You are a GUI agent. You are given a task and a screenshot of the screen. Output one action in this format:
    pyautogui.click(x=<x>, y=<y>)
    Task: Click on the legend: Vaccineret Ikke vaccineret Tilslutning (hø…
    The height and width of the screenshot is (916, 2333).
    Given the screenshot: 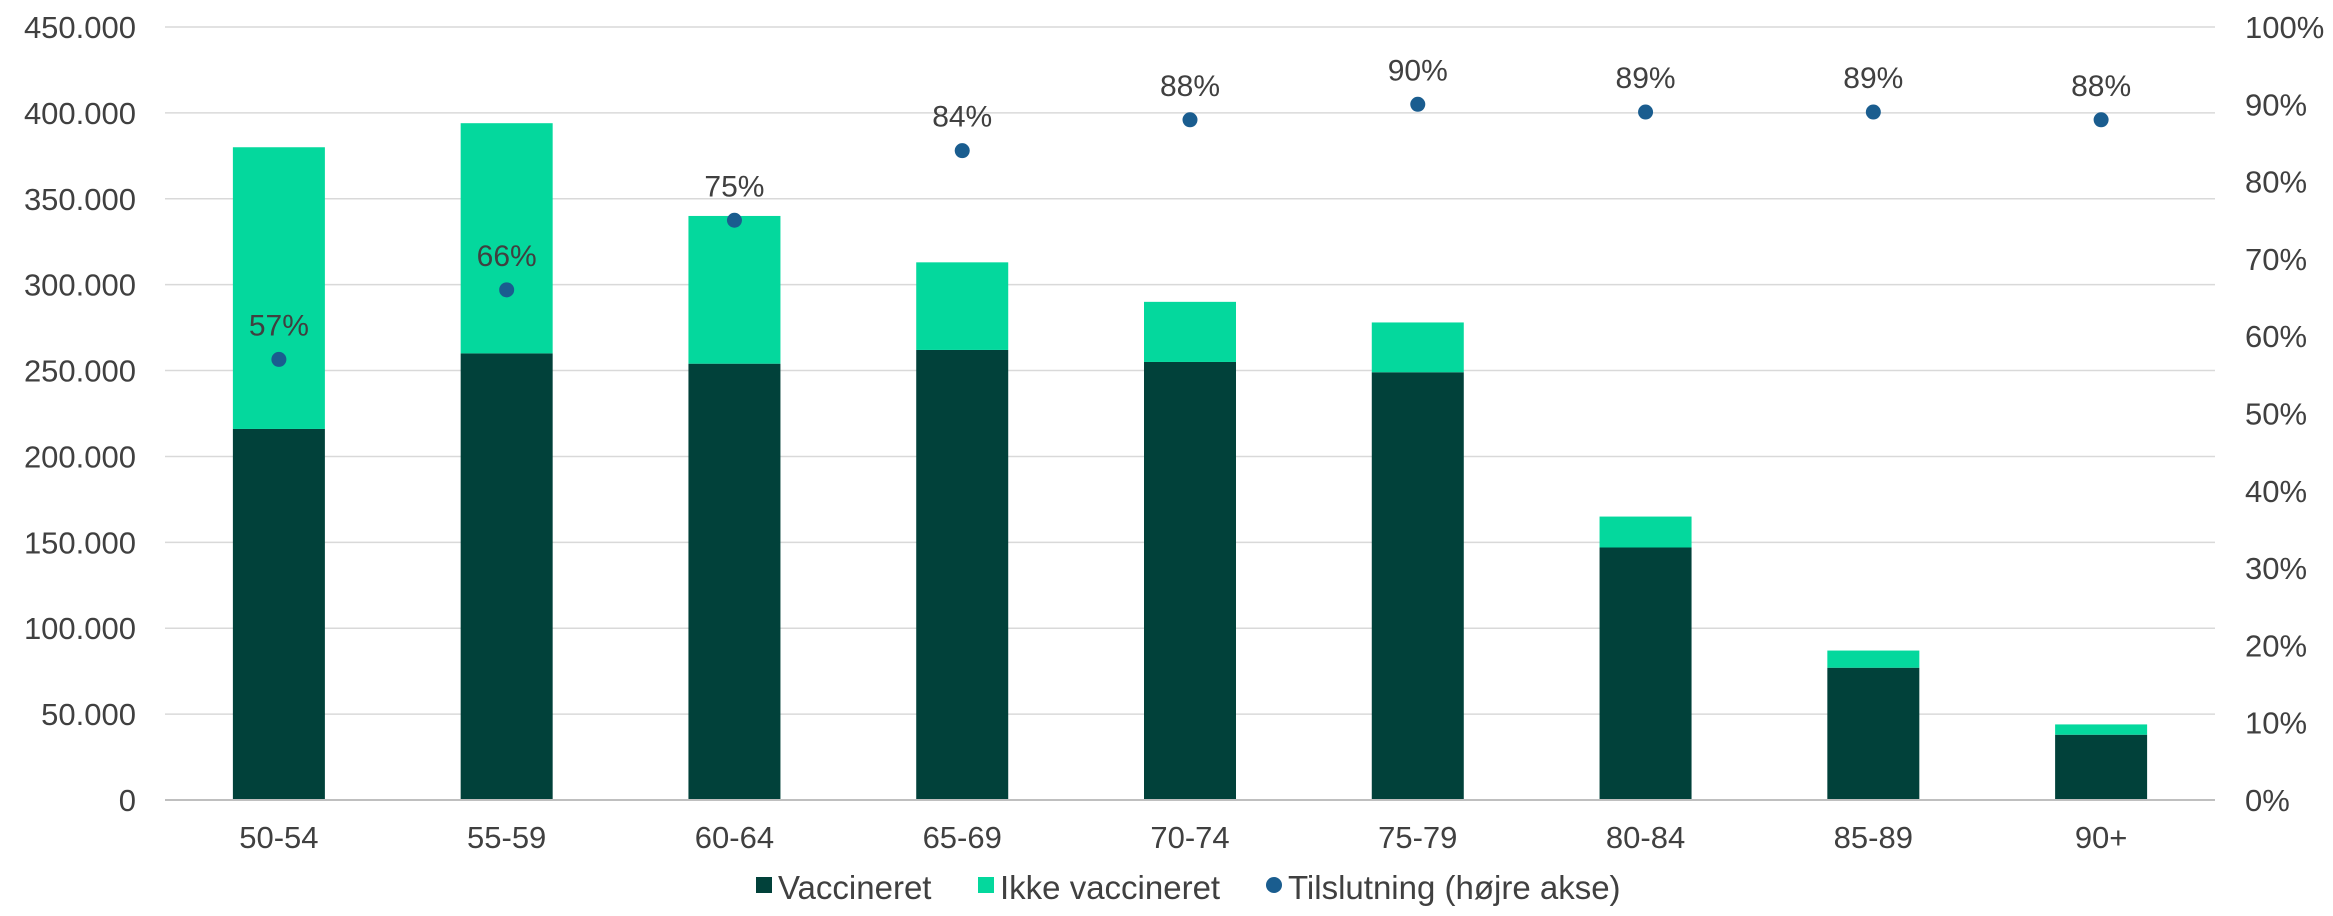 What is the action you would take?
    pyautogui.click(x=1188, y=887)
    